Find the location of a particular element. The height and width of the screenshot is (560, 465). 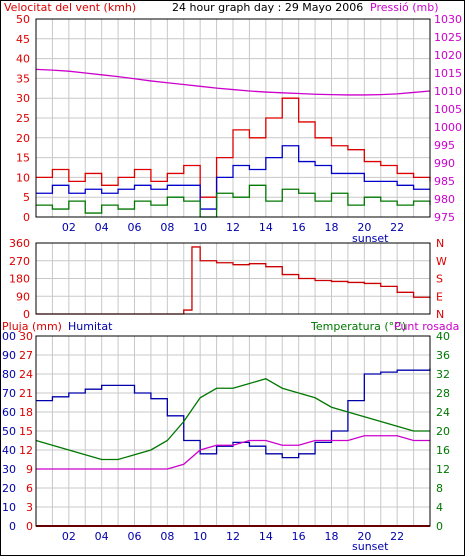

humidity-x-tick: 12 is located at coordinates (233, 536).